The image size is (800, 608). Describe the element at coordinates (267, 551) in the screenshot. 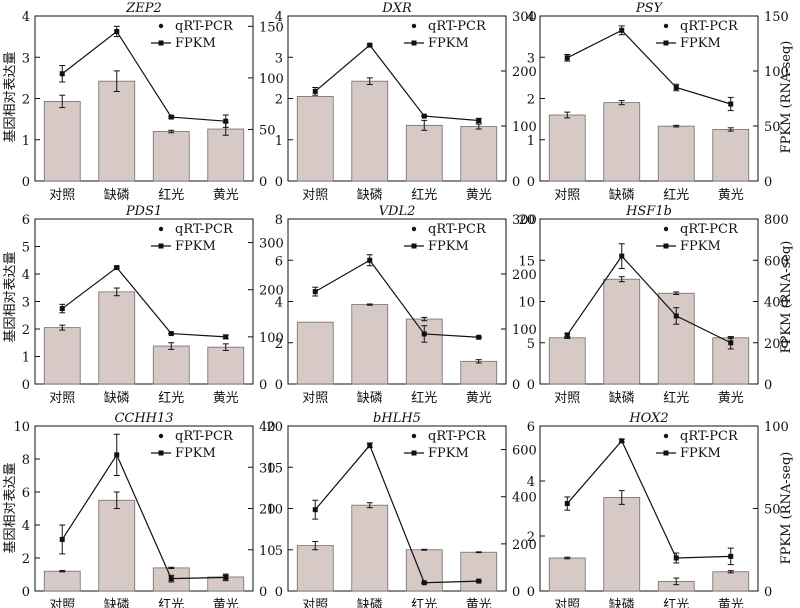

I see `right-tick-label: 10` at that location.